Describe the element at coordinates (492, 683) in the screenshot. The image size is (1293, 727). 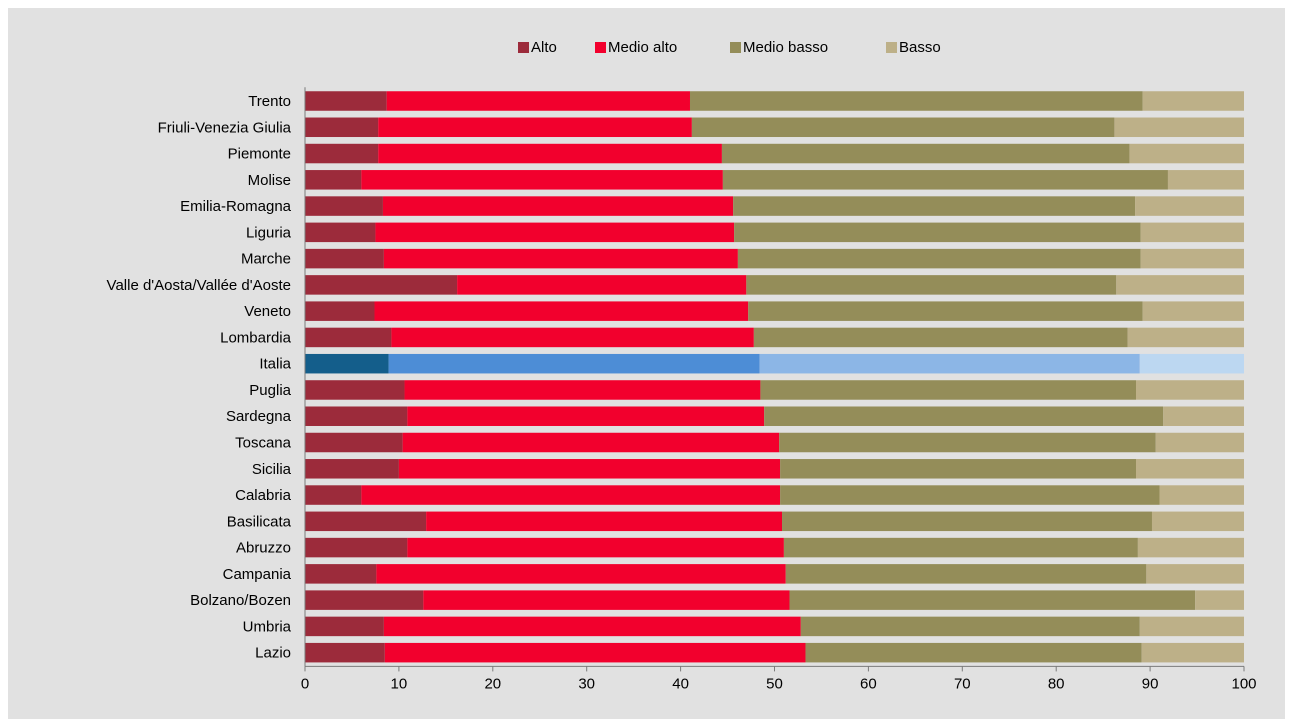
I see `x-tick-label-20: 20` at that location.